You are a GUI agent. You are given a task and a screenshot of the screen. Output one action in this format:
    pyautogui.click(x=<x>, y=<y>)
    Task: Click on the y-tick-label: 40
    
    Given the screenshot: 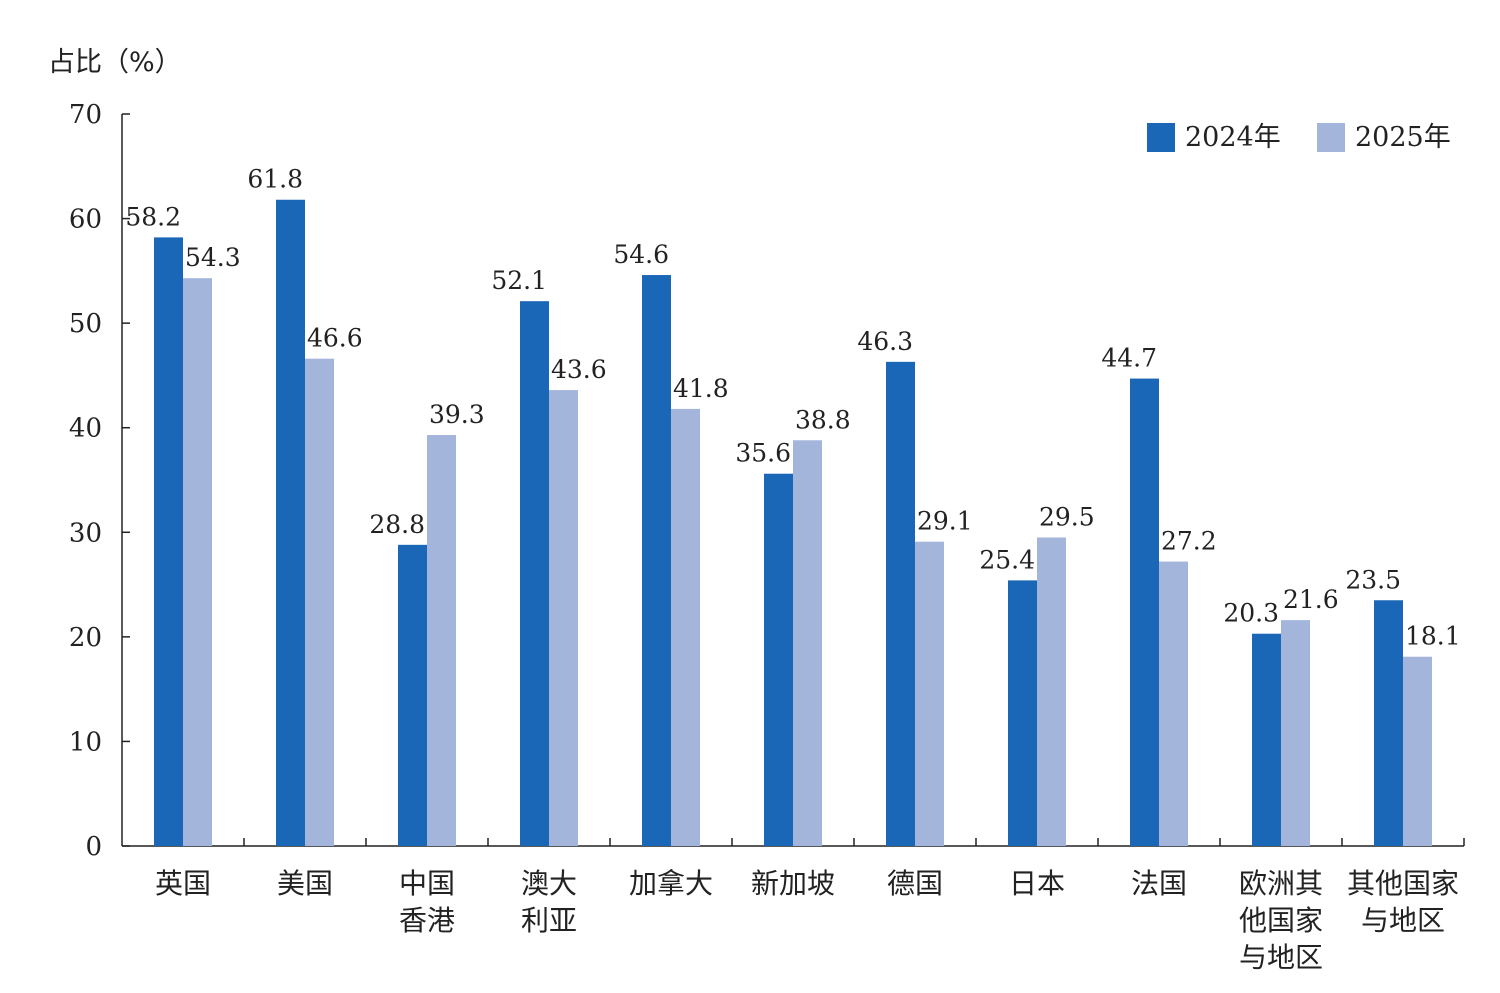 What is the action you would take?
    pyautogui.click(x=85, y=429)
    